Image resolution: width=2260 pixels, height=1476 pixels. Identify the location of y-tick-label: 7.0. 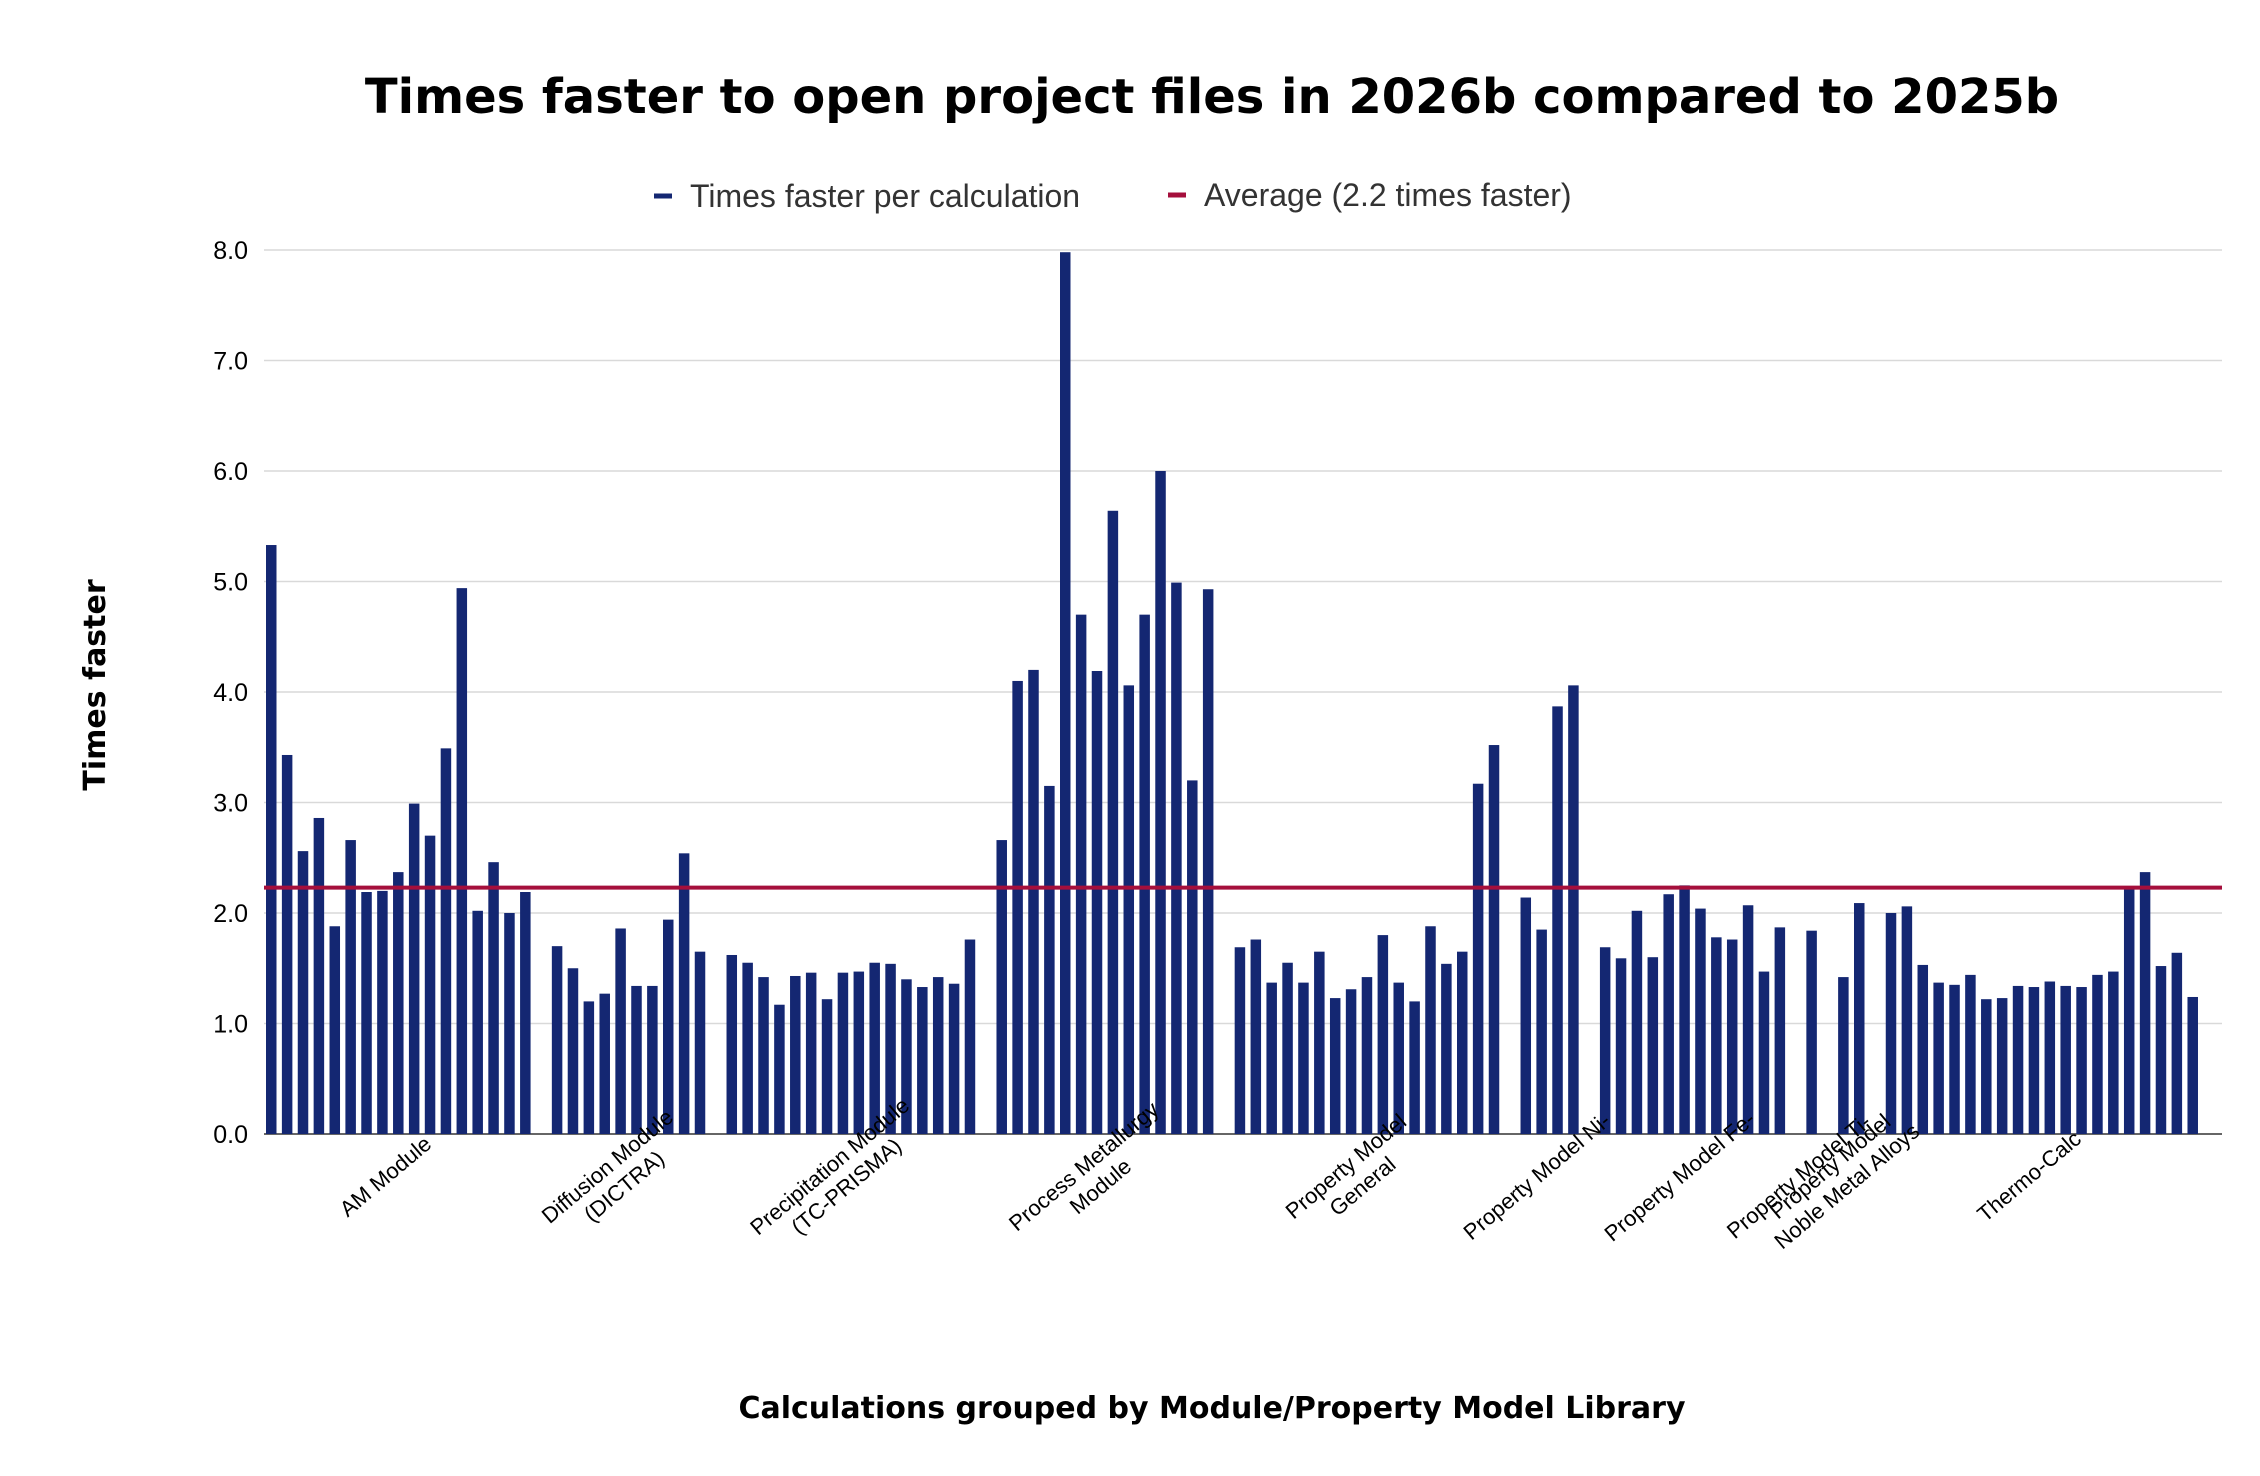
(230, 362).